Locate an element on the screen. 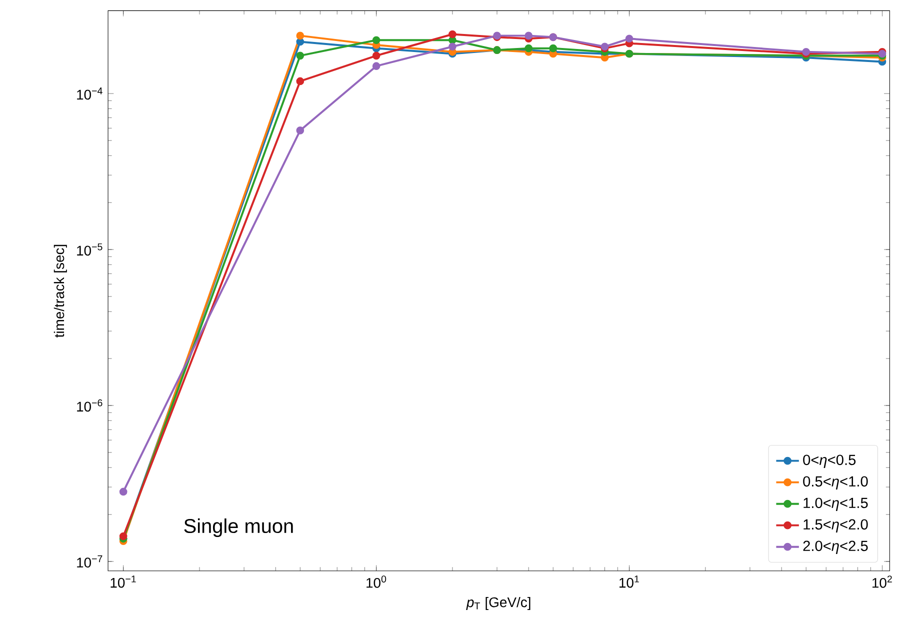  y-tick-label: 10$^{−7}$ is located at coordinates (89, 562).